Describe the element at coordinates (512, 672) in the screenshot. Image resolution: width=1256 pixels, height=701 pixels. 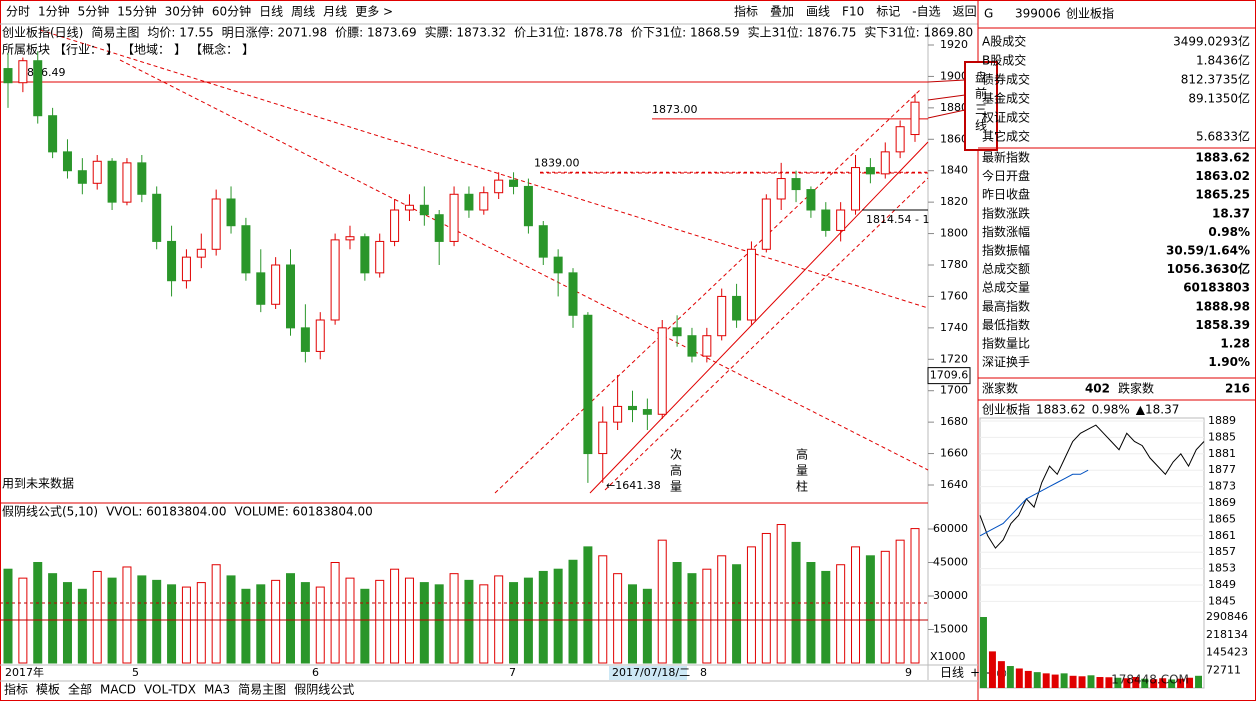
I see `x-tick-label: 7` at that location.